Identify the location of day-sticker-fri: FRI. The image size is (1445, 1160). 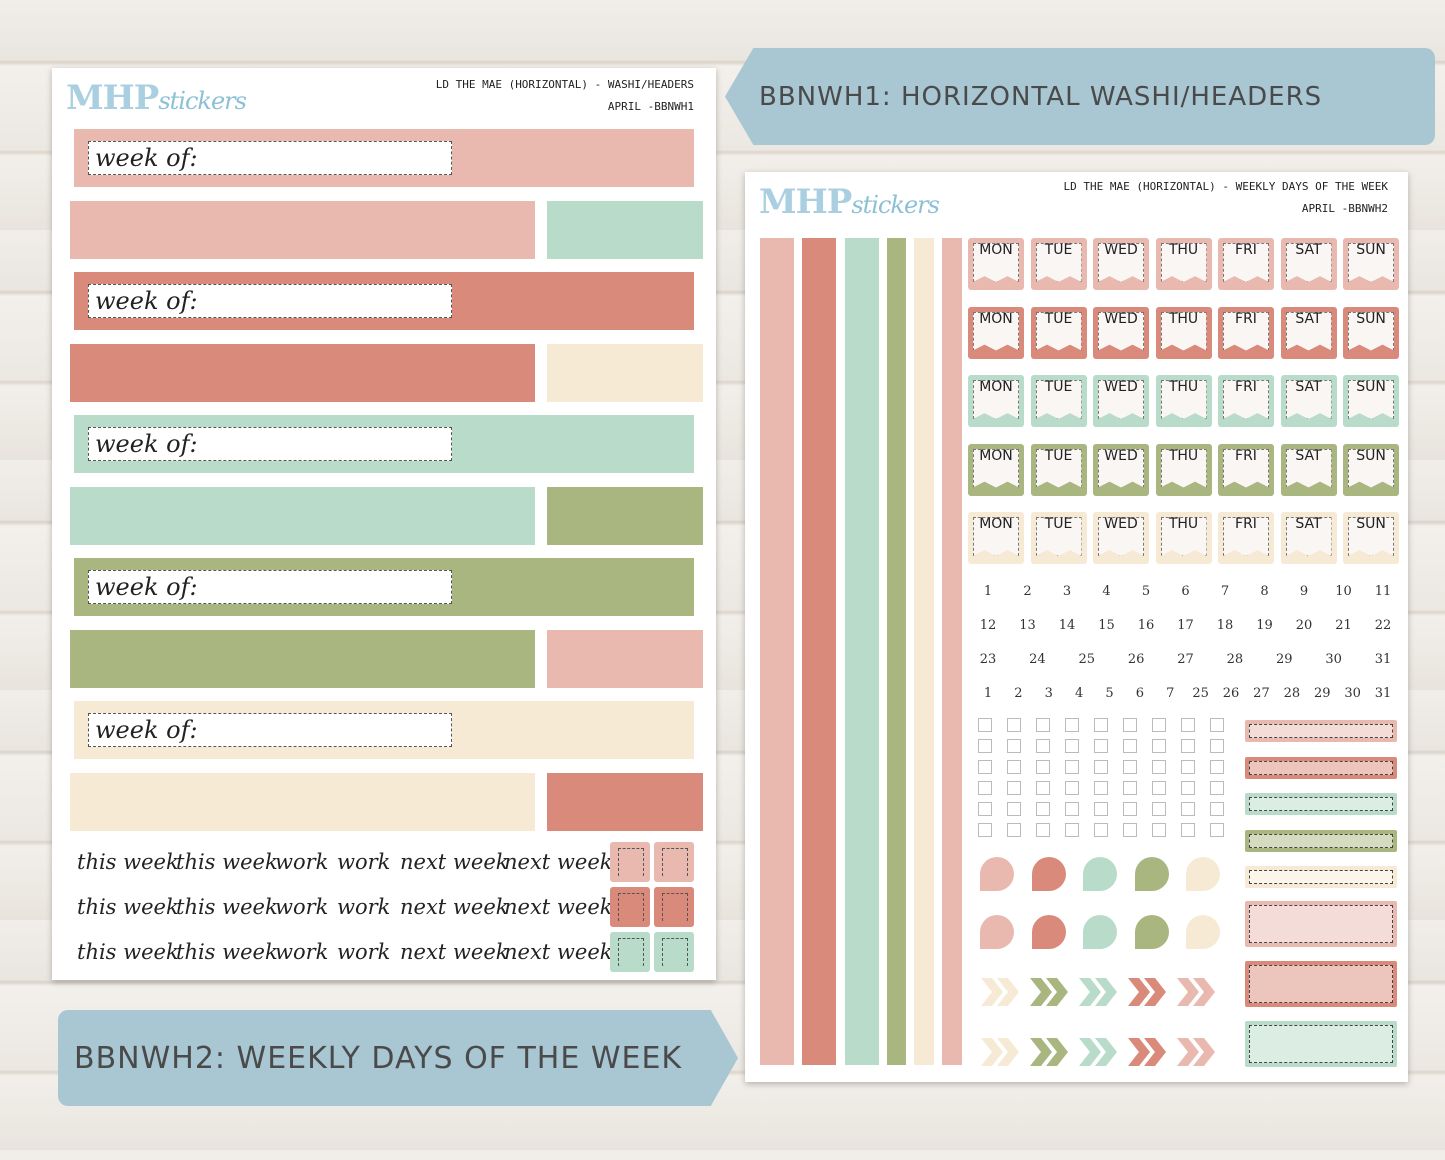
(1246, 538).